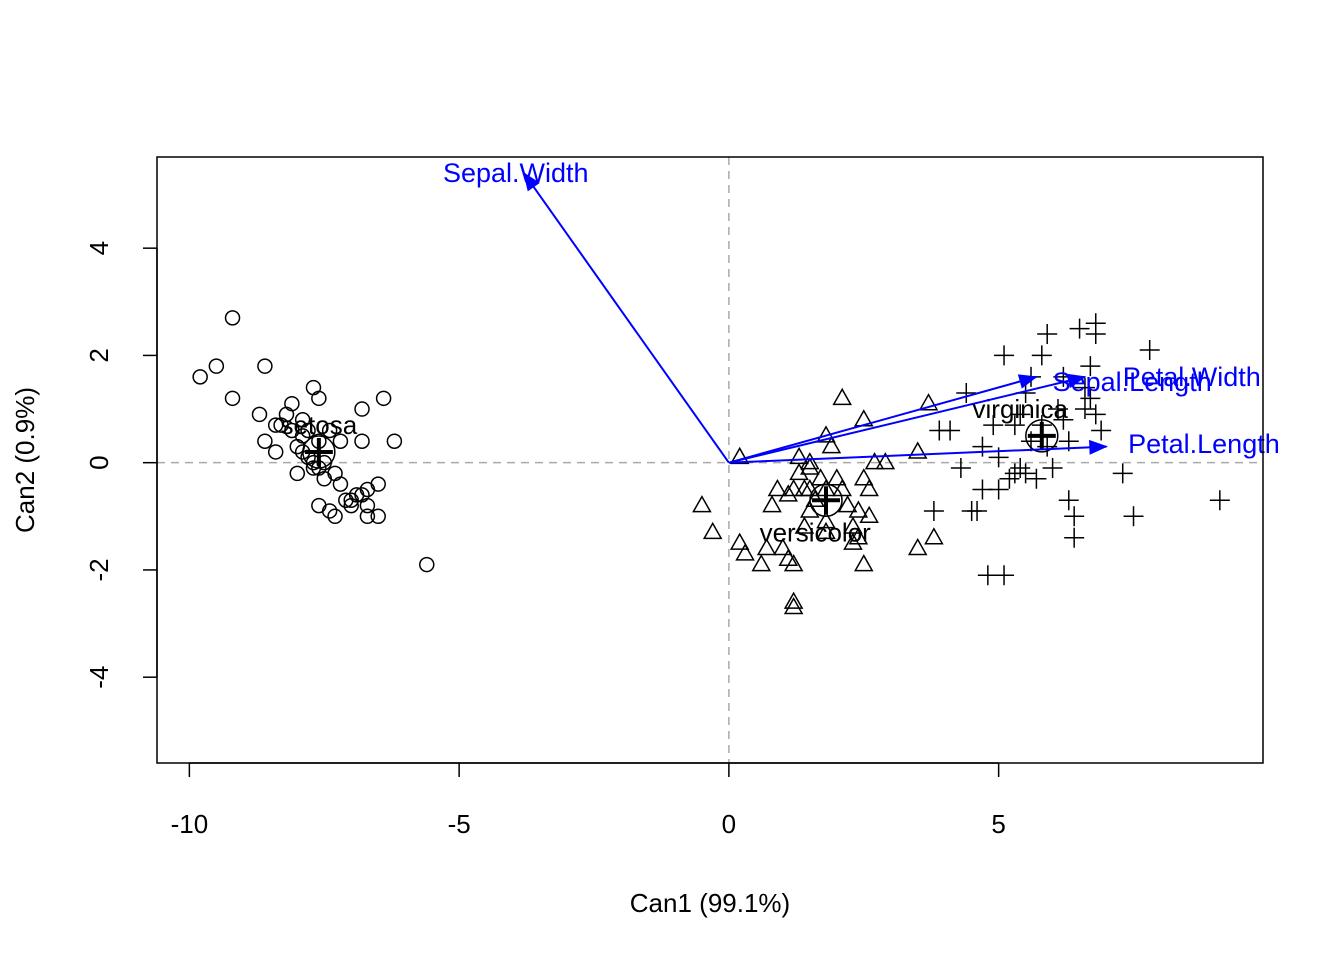  What do you see at coordinates (1204, 444) in the screenshot?
I see `vector-label: Petal.Length` at bounding box center [1204, 444].